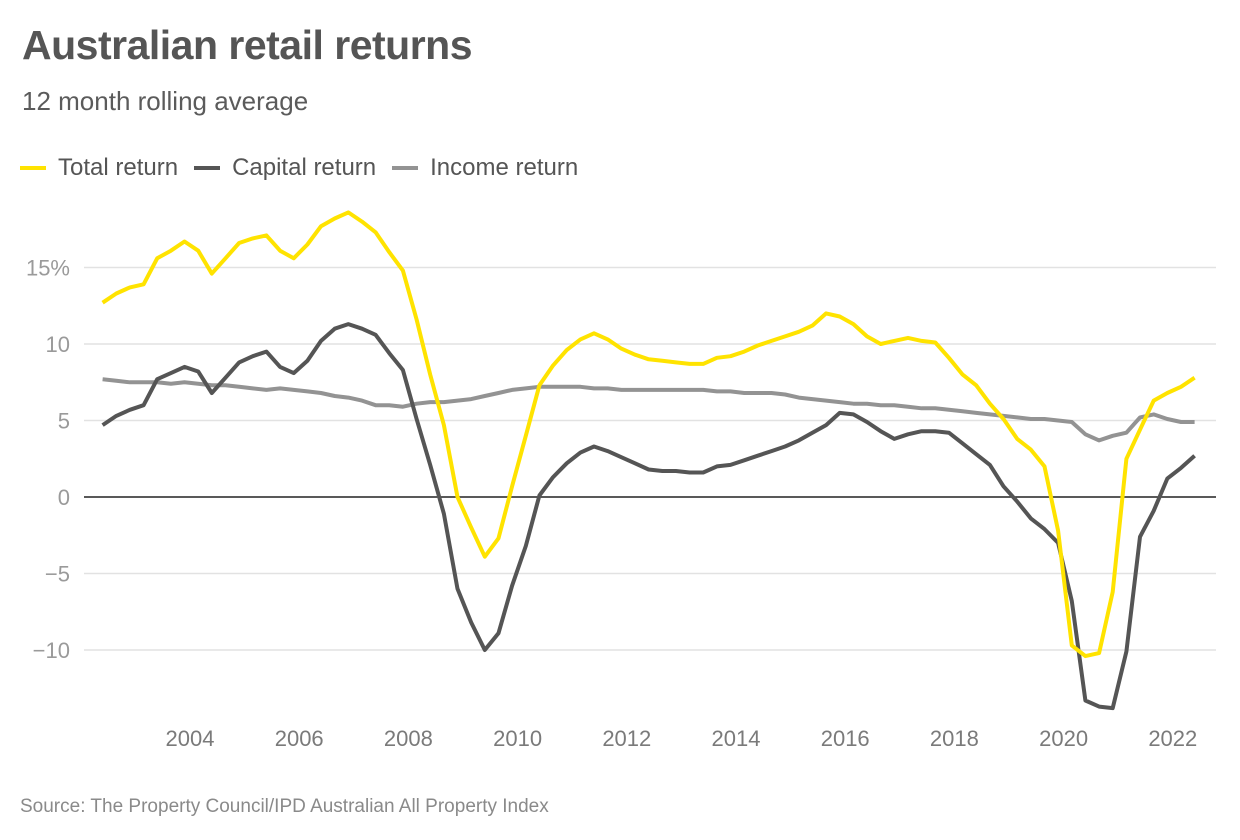  Describe the element at coordinates (504, 167) in the screenshot. I see `legend-label-income-return: Income return` at that location.